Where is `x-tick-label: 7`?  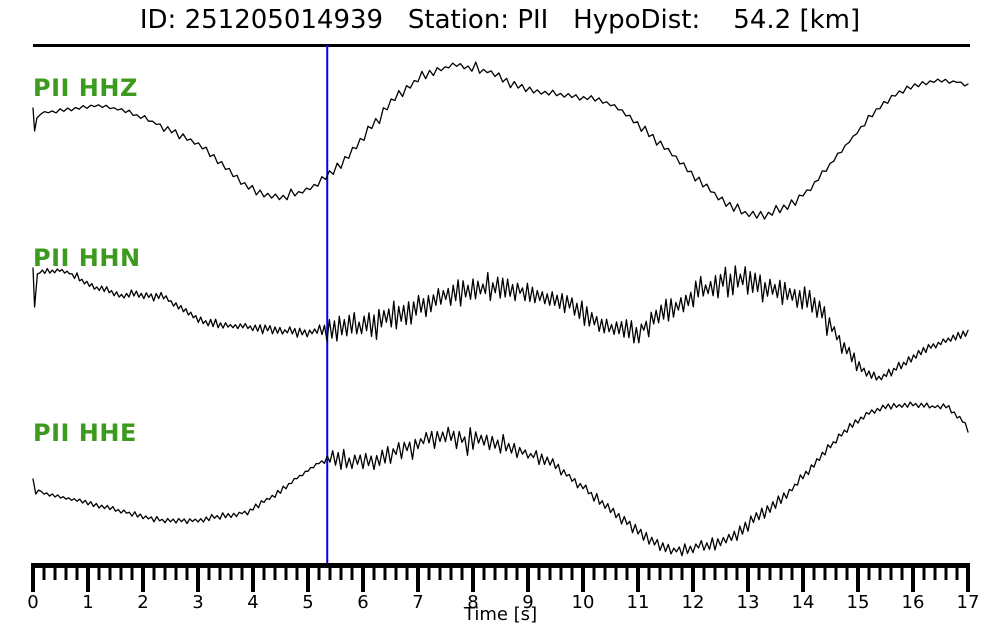
x-tick-label: 7 is located at coordinates (417, 602).